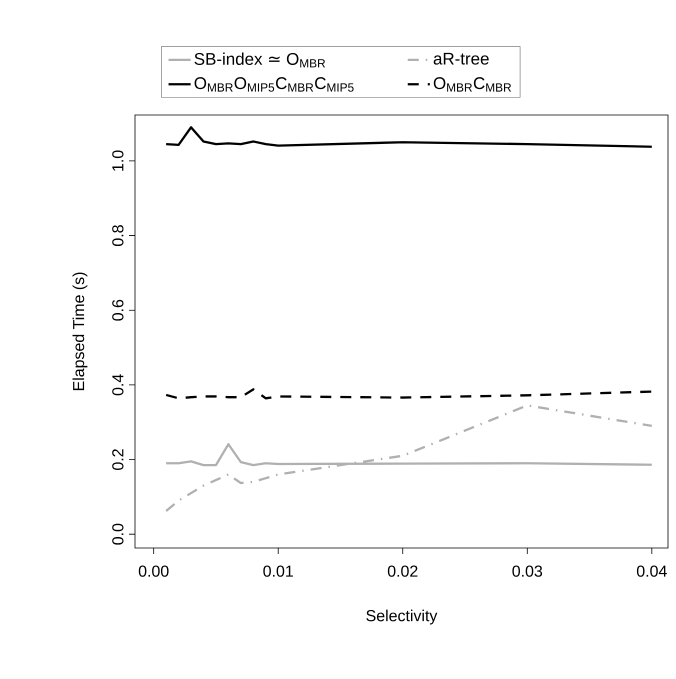 The width and height of the screenshot is (676, 679). Describe the element at coordinates (118, 534) in the screenshot. I see `y-tick-label: 0.0` at that location.